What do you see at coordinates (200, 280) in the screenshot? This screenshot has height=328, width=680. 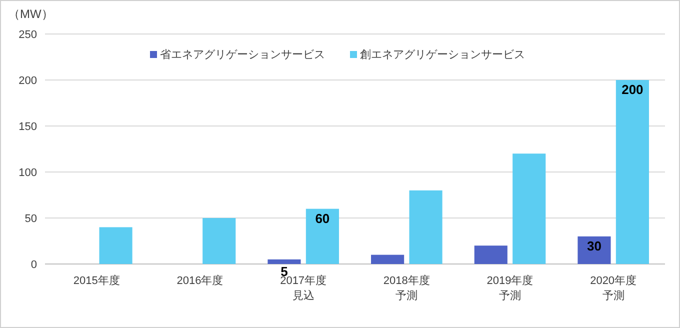 I see `x-tick-label: 2016年度` at bounding box center [200, 280].